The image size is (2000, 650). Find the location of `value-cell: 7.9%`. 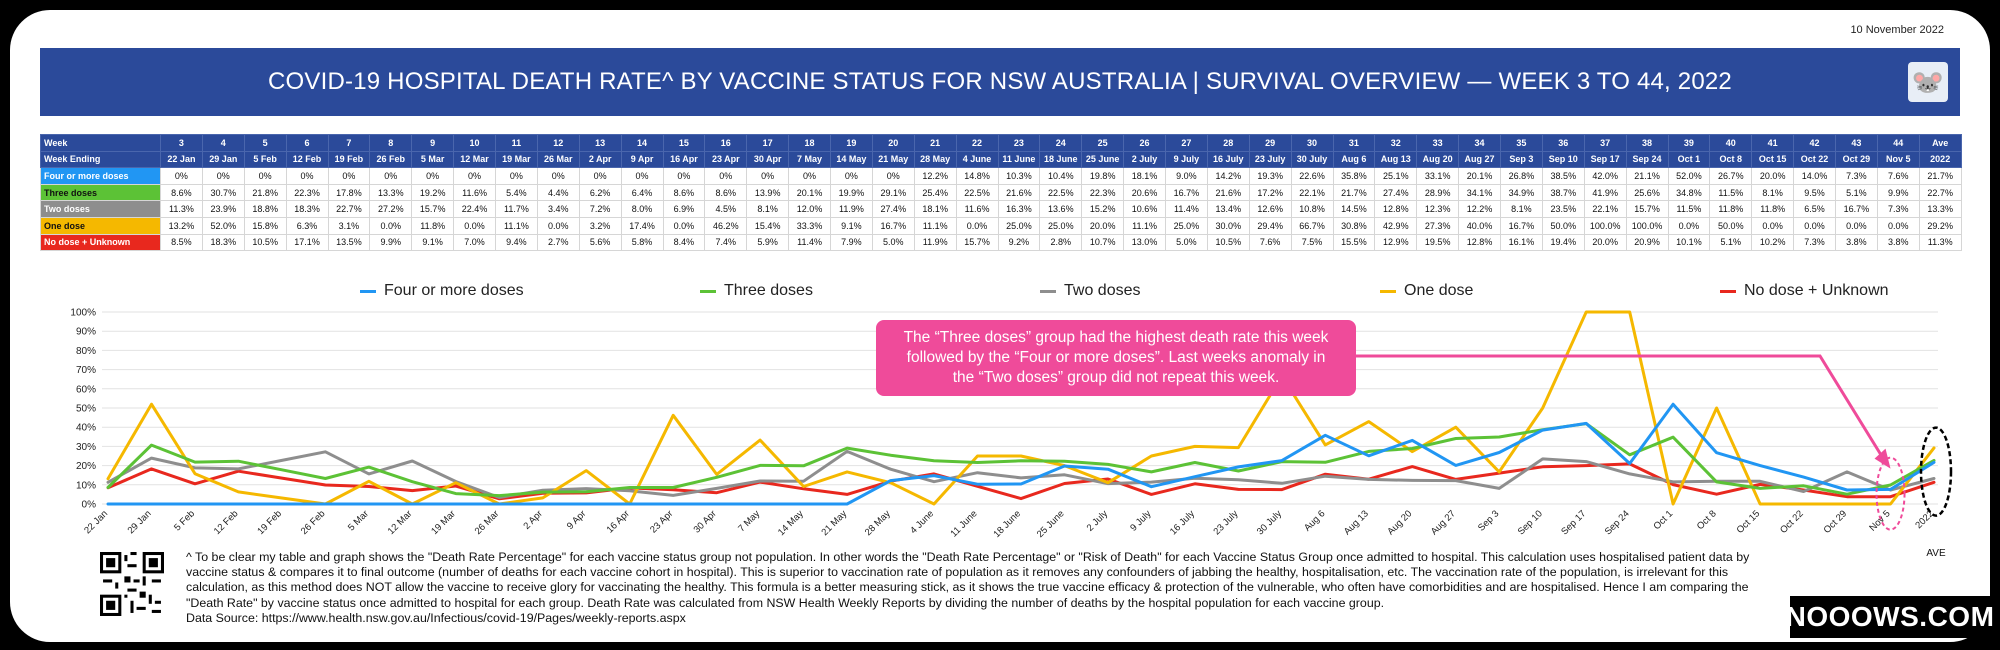

value-cell: 7.9% is located at coordinates (851, 242).